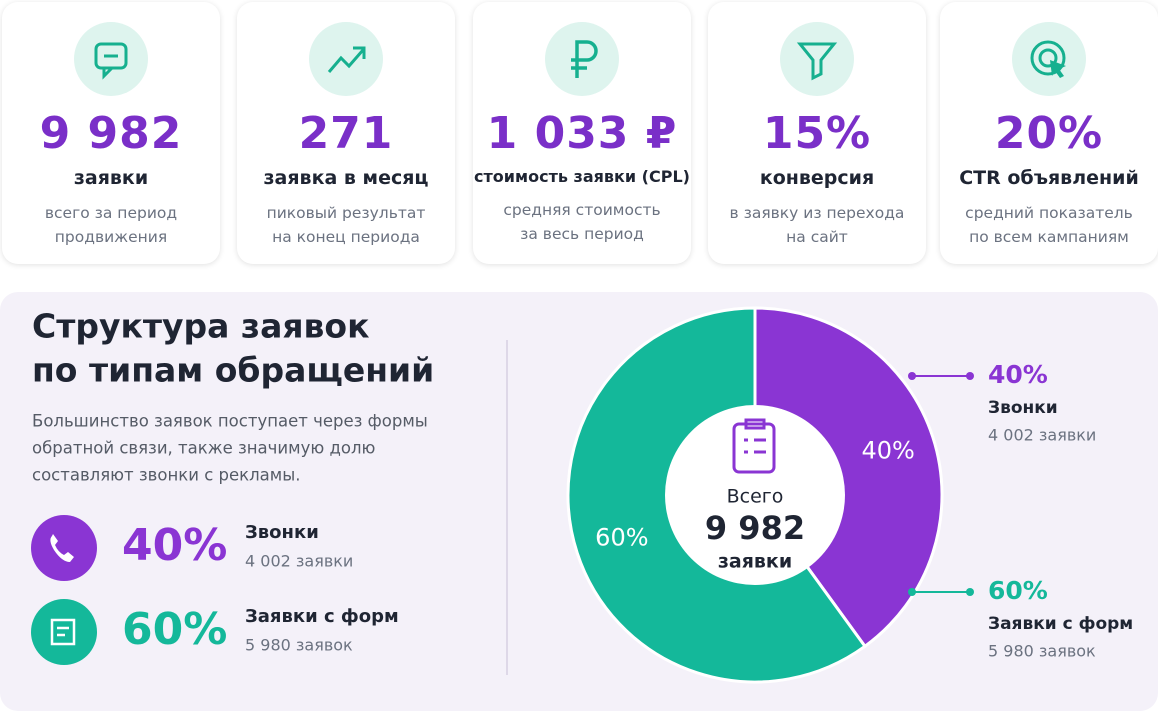 This screenshot has width=1158, height=711. What do you see at coordinates (299, 645) in the screenshot?
I see `list-count: 5 980 заявок` at bounding box center [299, 645].